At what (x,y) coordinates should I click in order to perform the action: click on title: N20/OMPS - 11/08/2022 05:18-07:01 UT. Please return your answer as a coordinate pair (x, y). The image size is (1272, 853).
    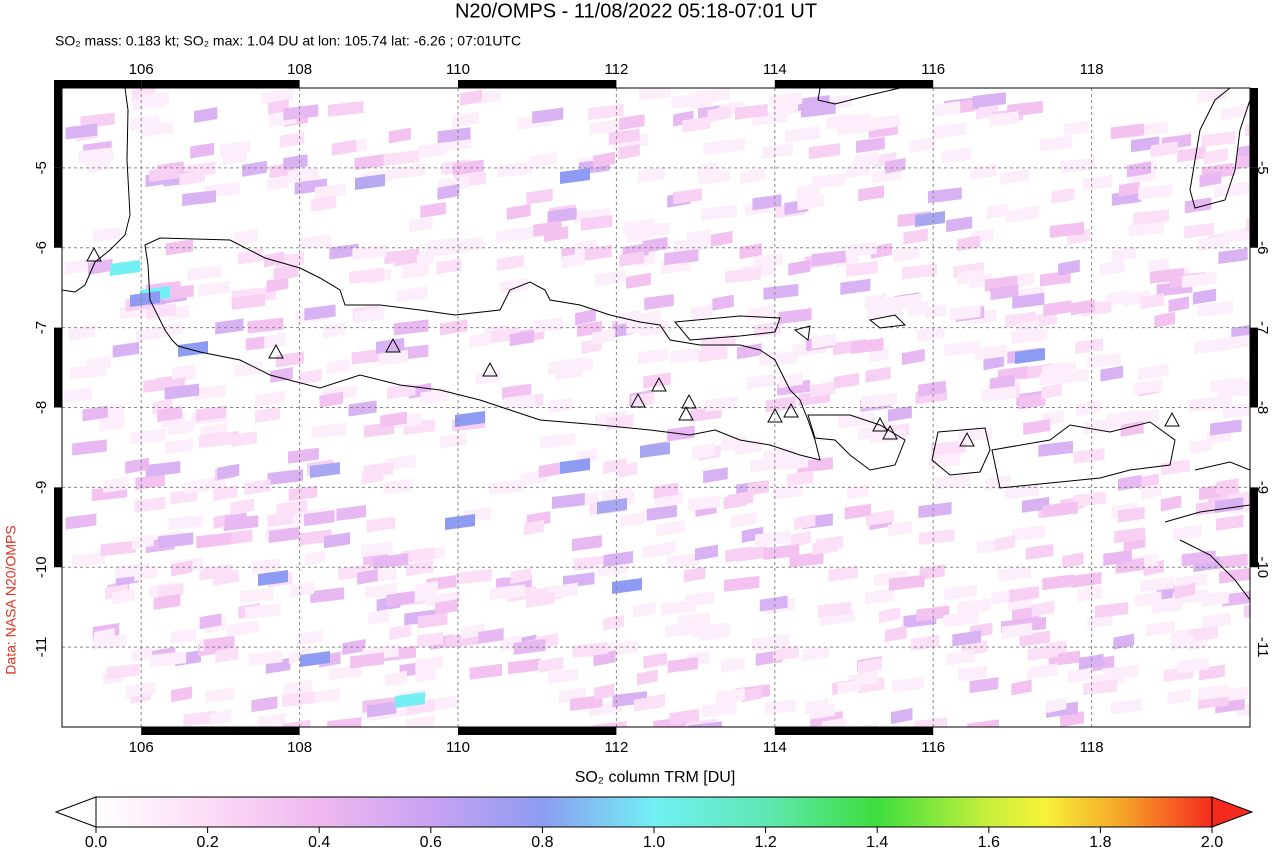
    Looking at the image, I should click on (636, 11).